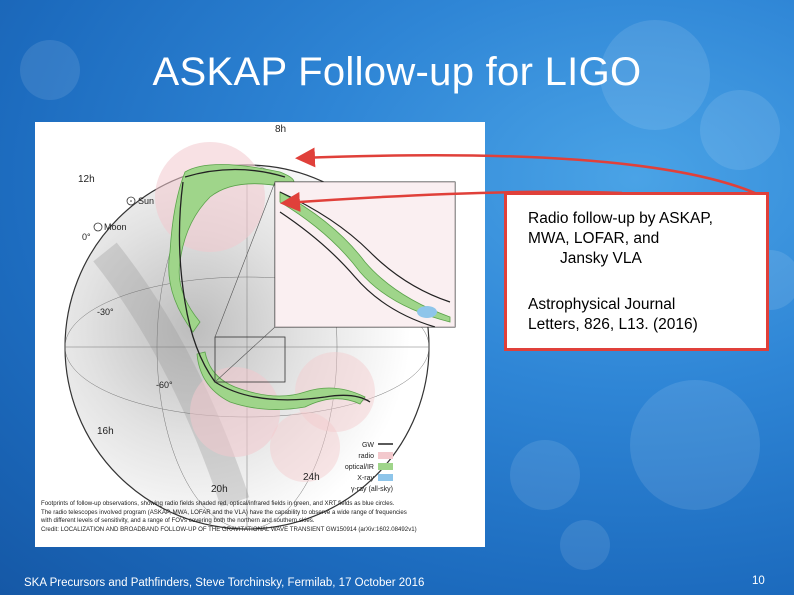 This screenshot has width=794, height=595. What do you see at coordinates (146, 201) in the screenshot?
I see `label-sun: Sun` at bounding box center [146, 201].